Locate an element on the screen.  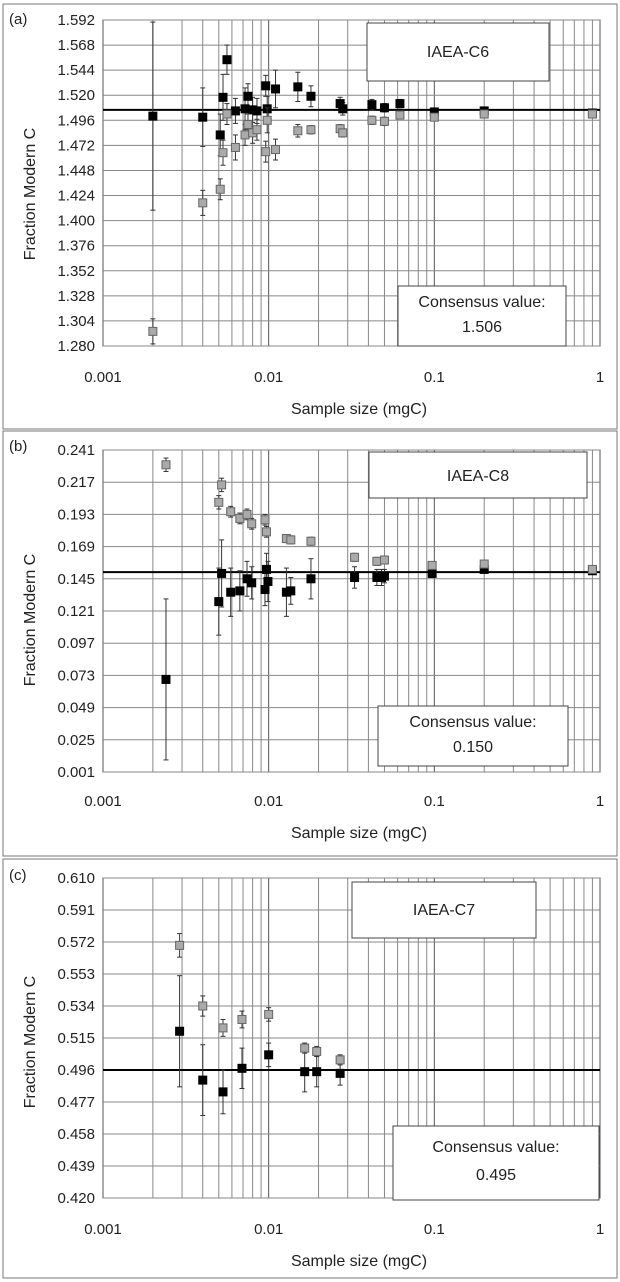
panel-c-label: (c) is located at coordinates (18, 875).